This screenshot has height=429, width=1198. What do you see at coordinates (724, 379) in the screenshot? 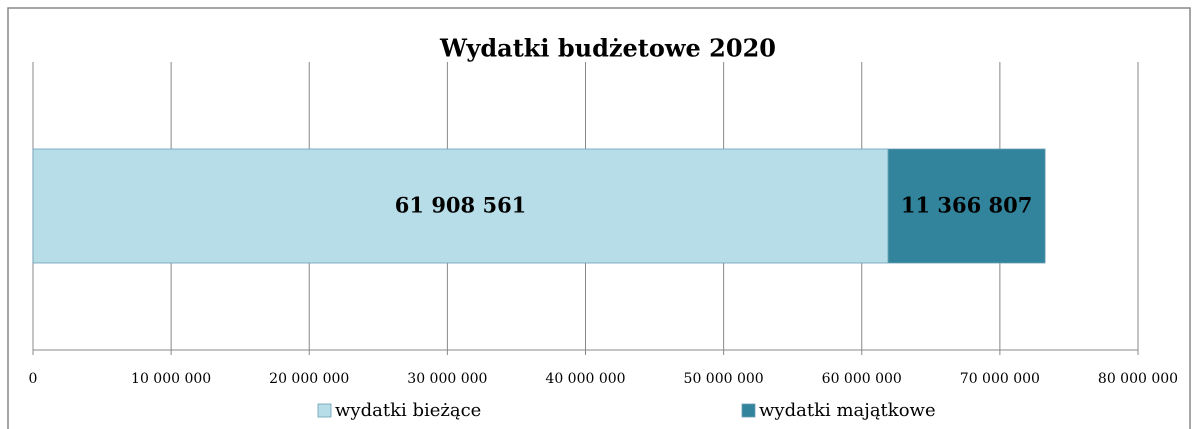
I see `x-tick-label: 50 000 000` at bounding box center [724, 379].